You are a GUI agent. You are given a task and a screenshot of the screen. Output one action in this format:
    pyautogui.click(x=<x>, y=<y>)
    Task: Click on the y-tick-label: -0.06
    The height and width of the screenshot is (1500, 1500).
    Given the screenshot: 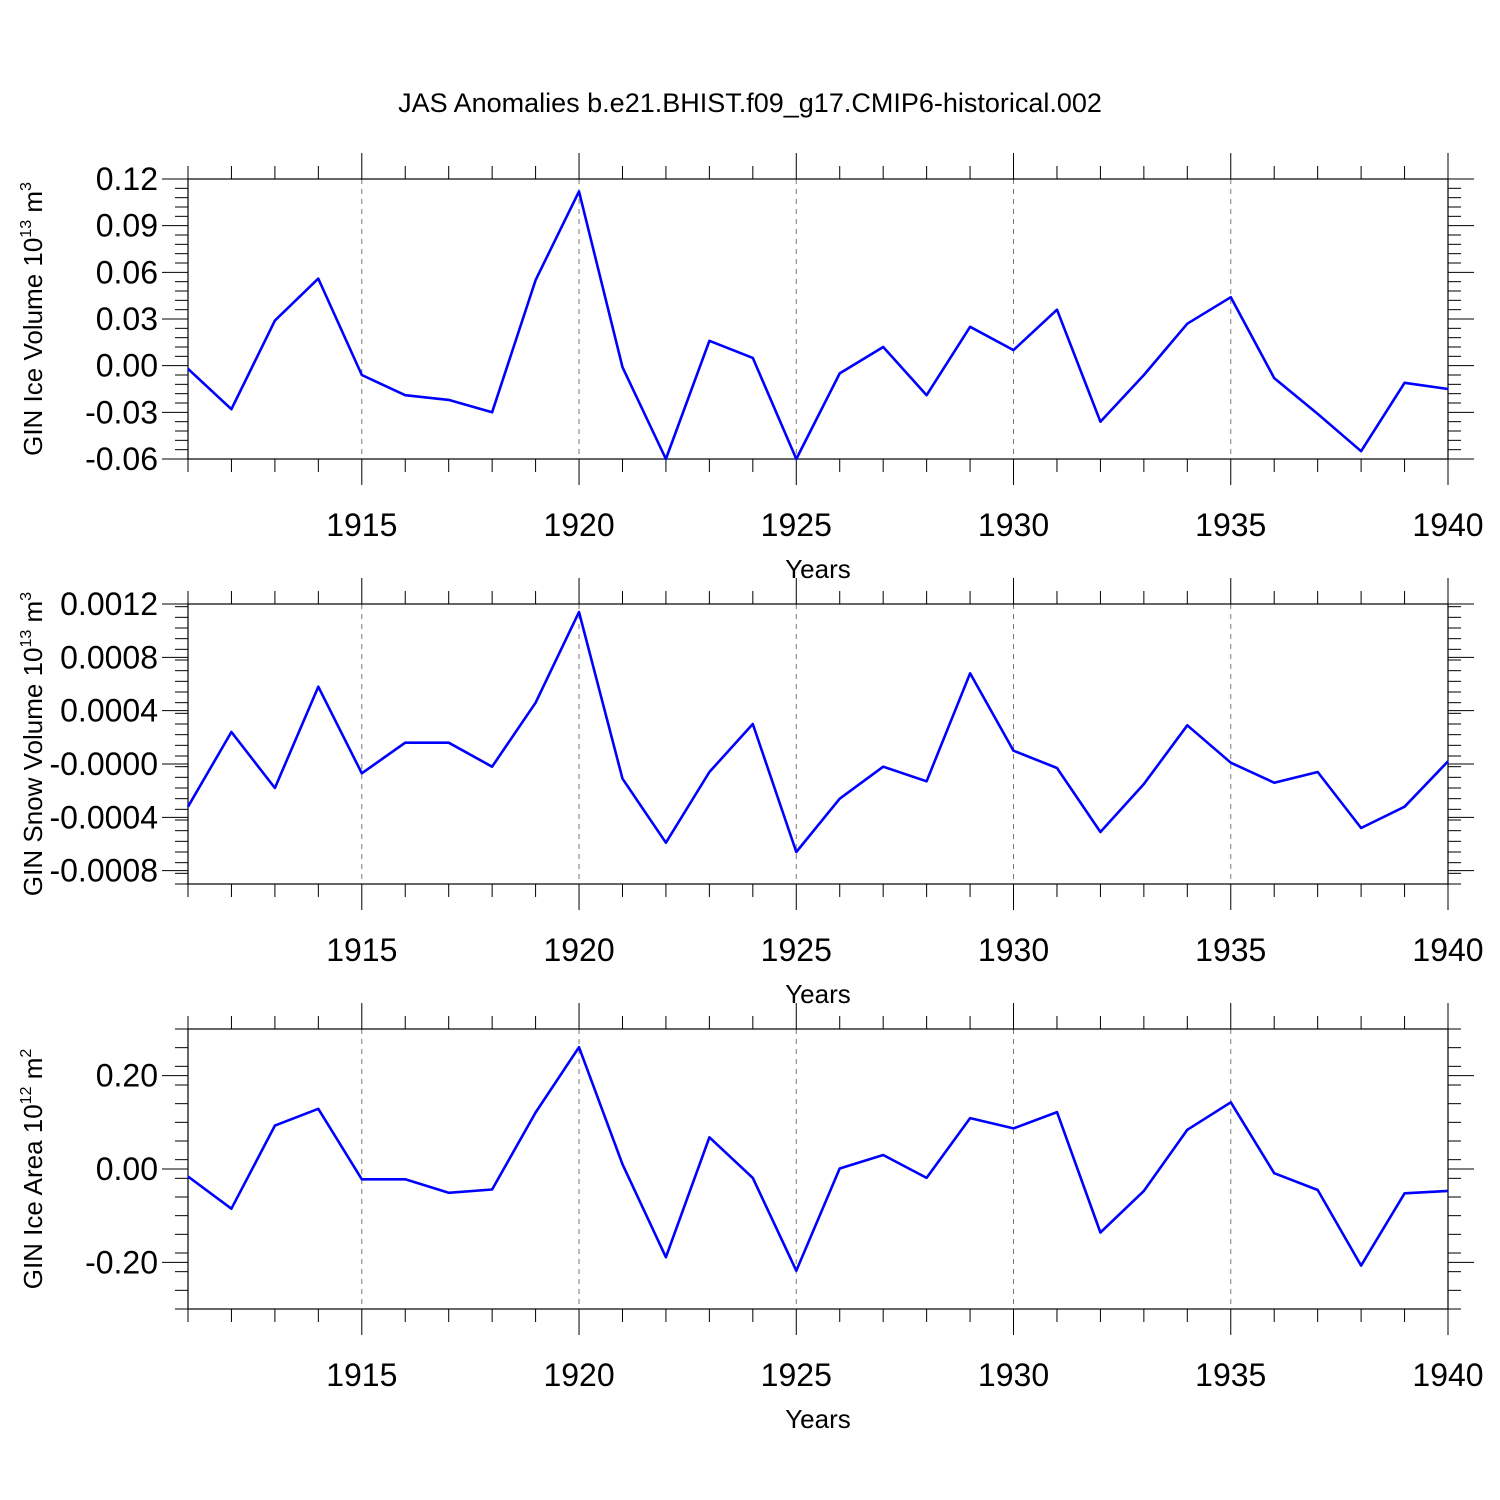 What is the action you would take?
    pyautogui.click(x=121, y=459)
    